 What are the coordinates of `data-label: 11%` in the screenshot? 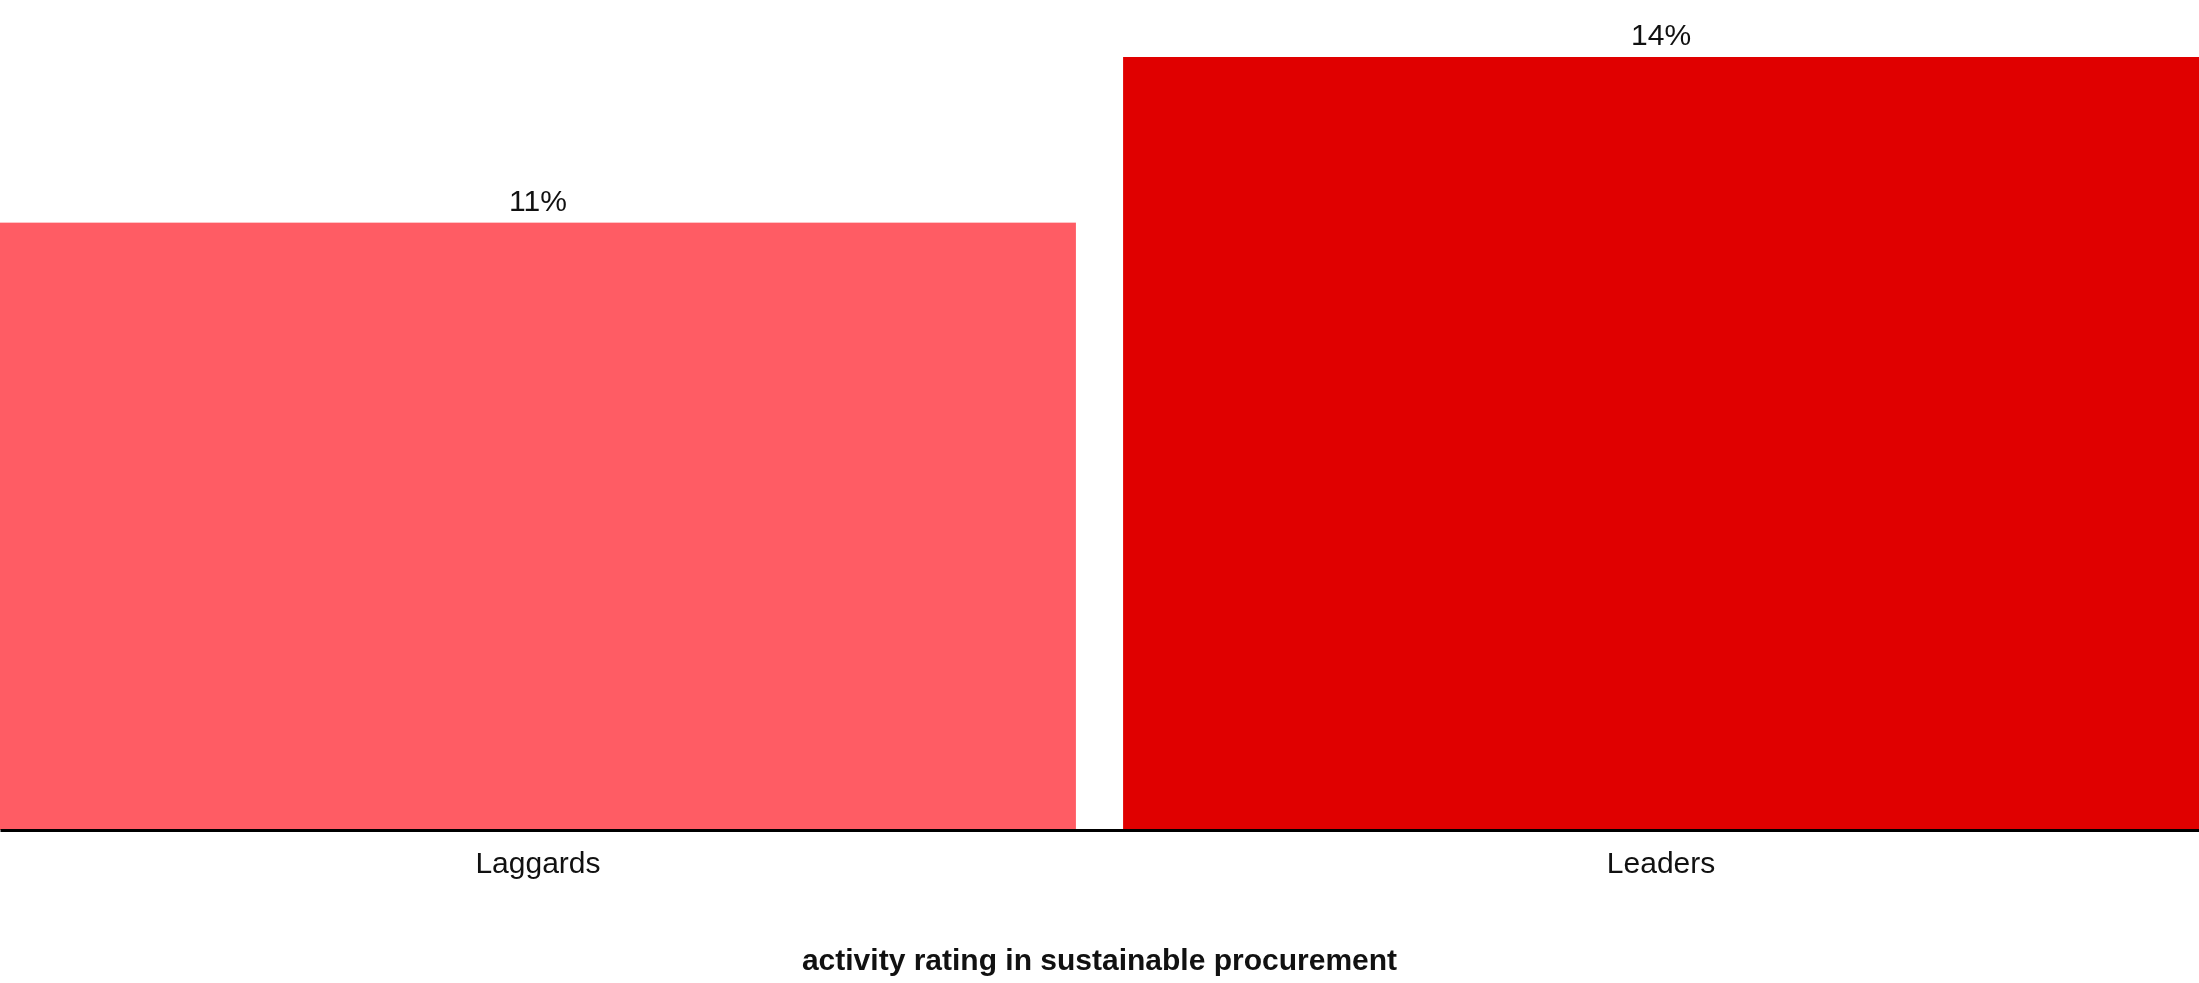 It's located at (538, 200).